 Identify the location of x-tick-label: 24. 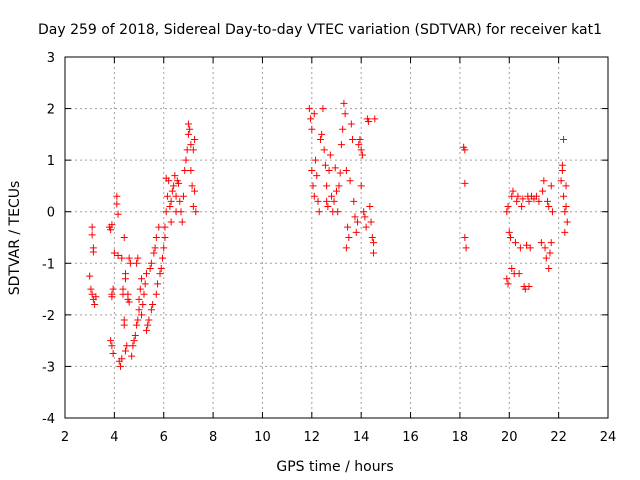
(608, 437).